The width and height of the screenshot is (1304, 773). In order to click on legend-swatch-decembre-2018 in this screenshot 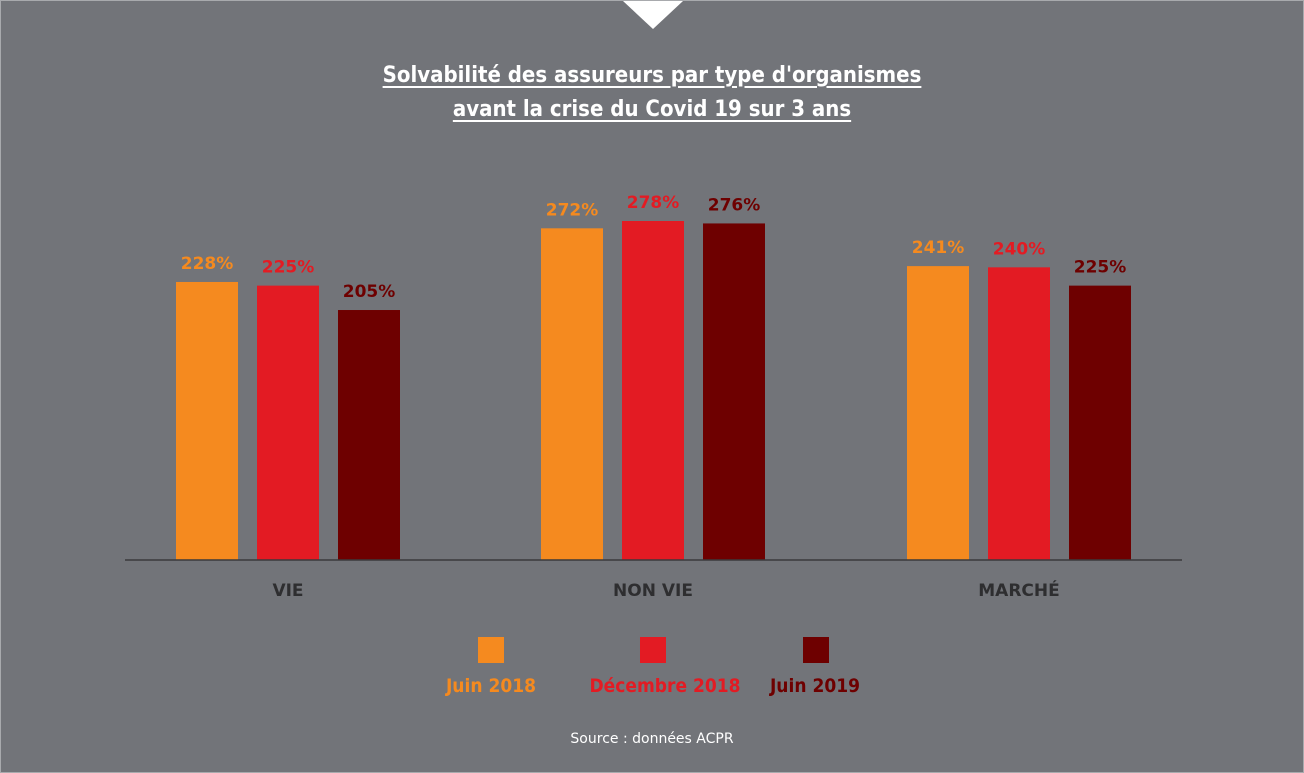, I will do `click(653, 650)`.